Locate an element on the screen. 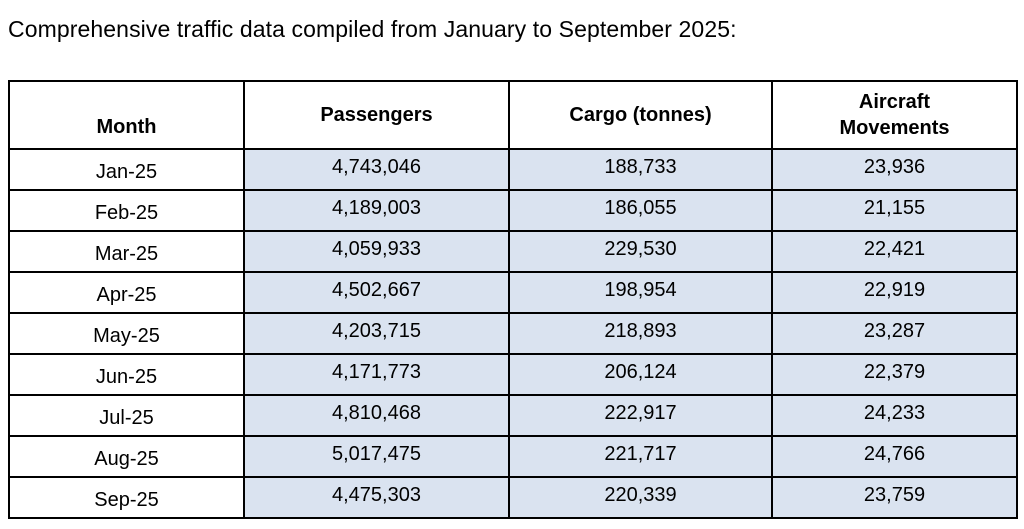 This screenshot has height=529, width=1024. passengers-cell: 4,189,003 is located at coordinates (376, 210).